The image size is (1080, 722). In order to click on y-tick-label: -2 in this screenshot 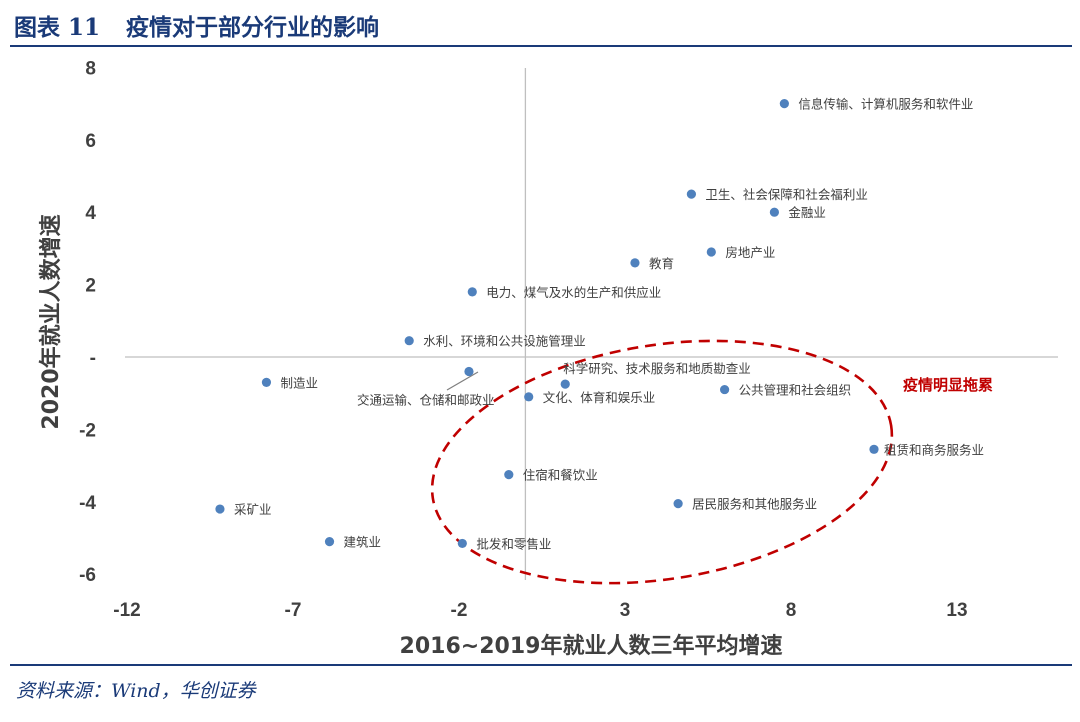, I will do `click(87, 430)`.